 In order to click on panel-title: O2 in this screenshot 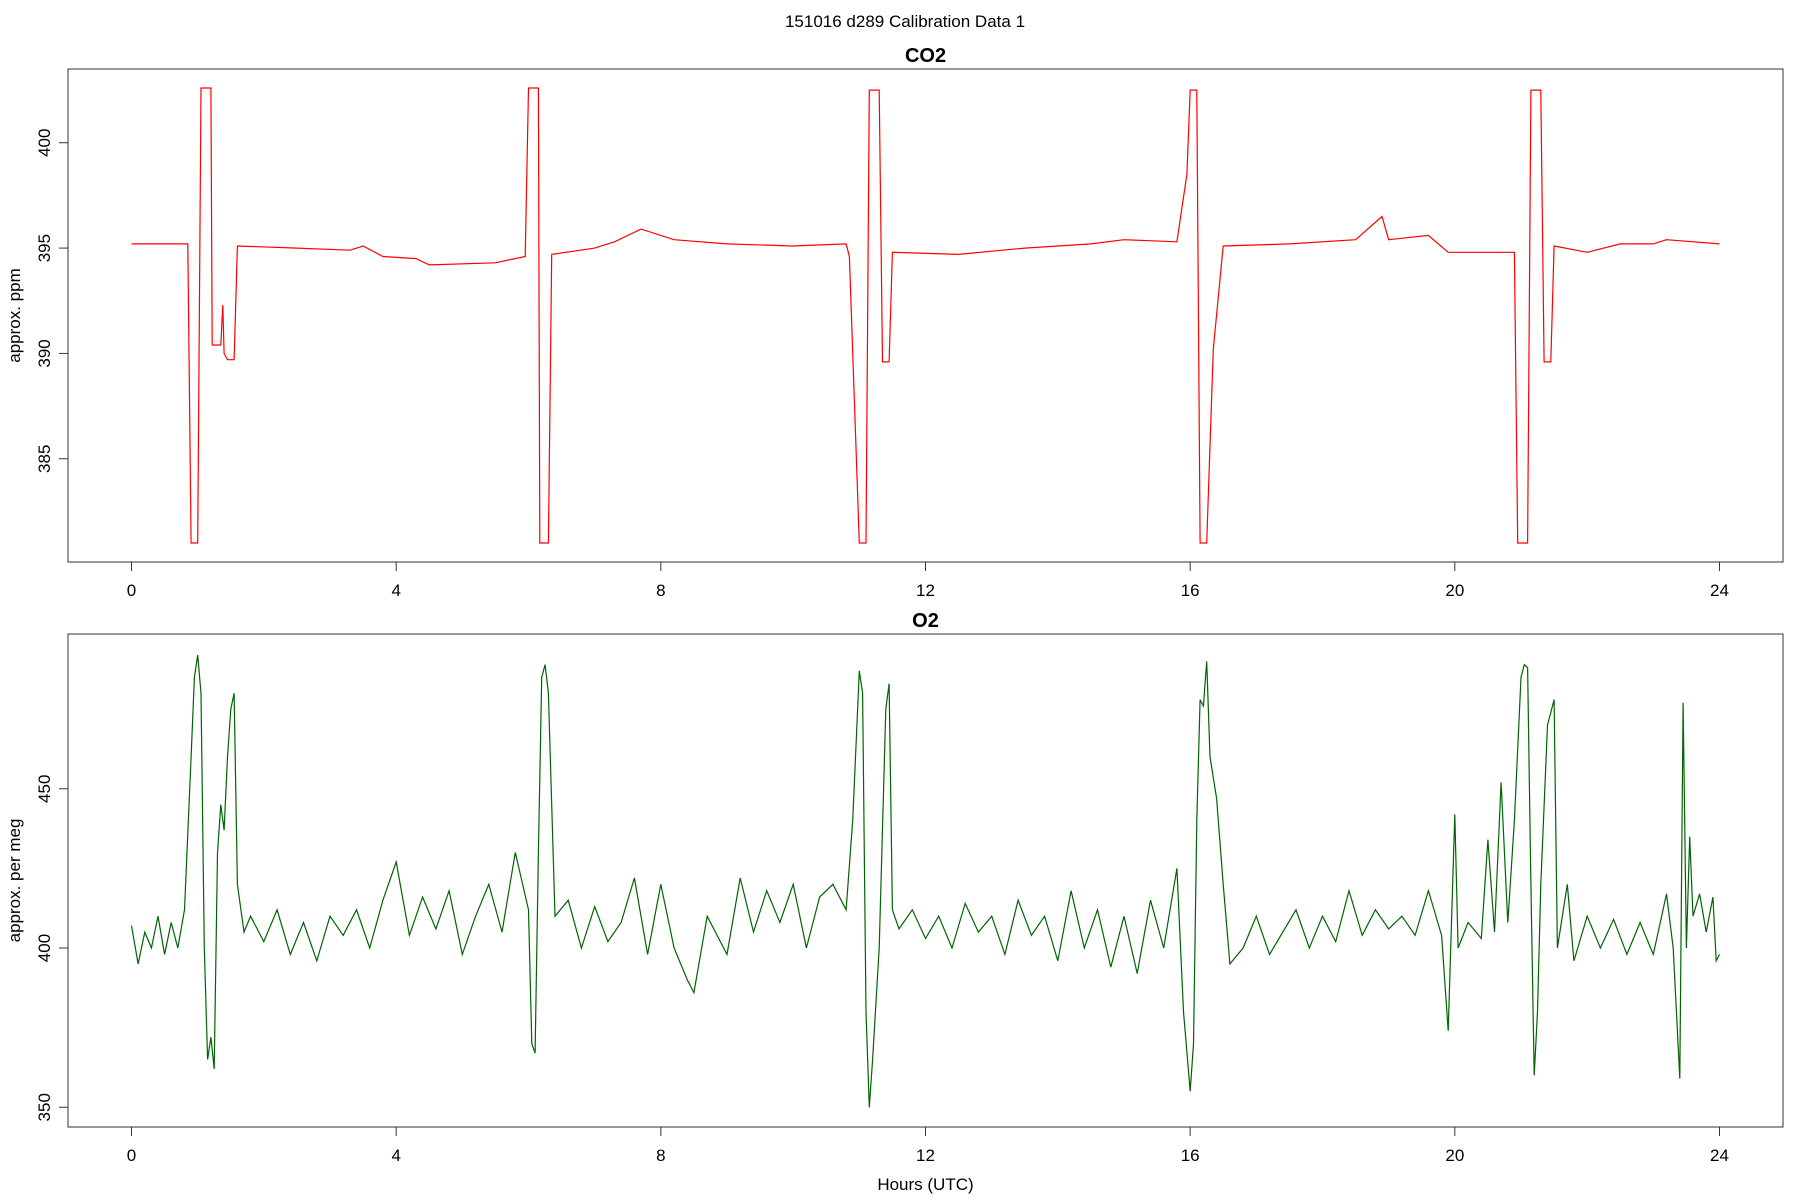, I will do `click(925, 621)`.